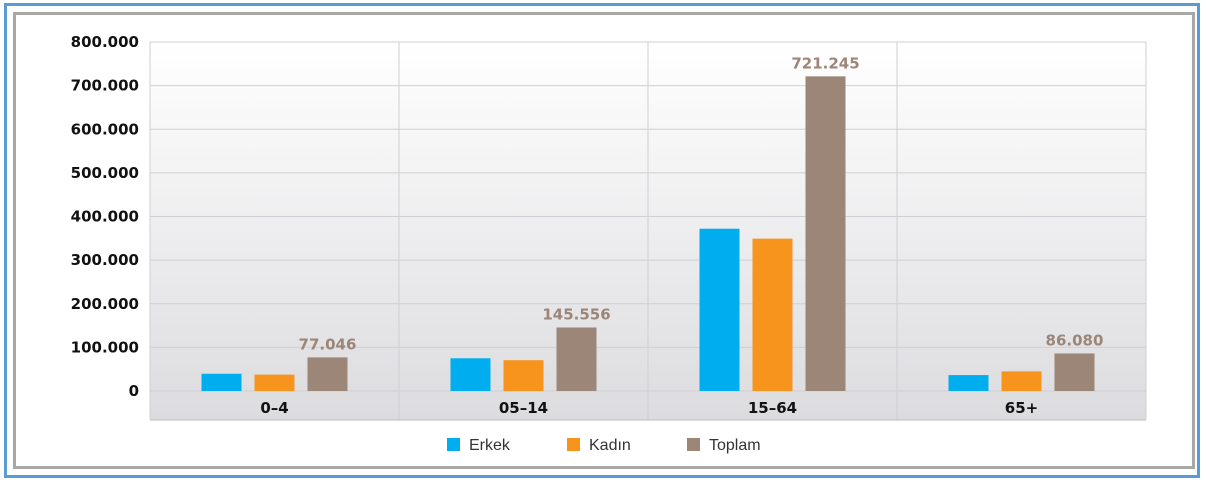  What do you see at coordinates (105, 86) in the screenshot?
I see `y-tick-label: 700.000` at bounding box center [105, 86].